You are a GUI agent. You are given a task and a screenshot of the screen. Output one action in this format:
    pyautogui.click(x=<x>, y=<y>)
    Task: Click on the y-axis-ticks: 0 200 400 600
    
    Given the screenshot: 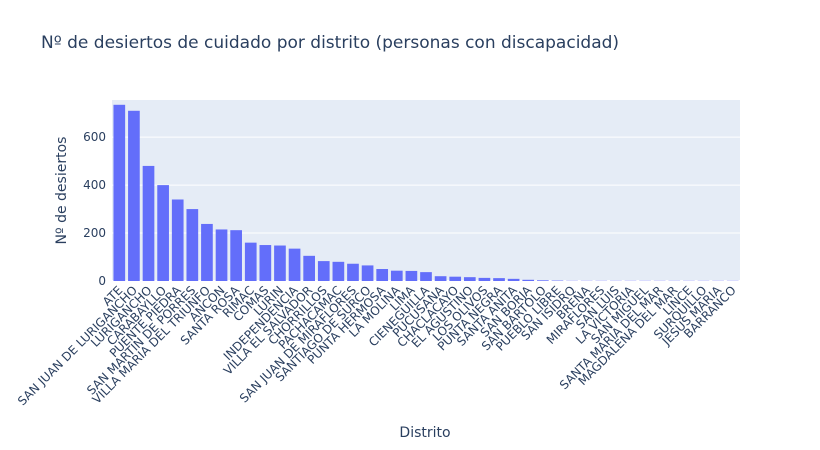 What is the action you would take?
    pyautogui.click(x=94, y=209)
    